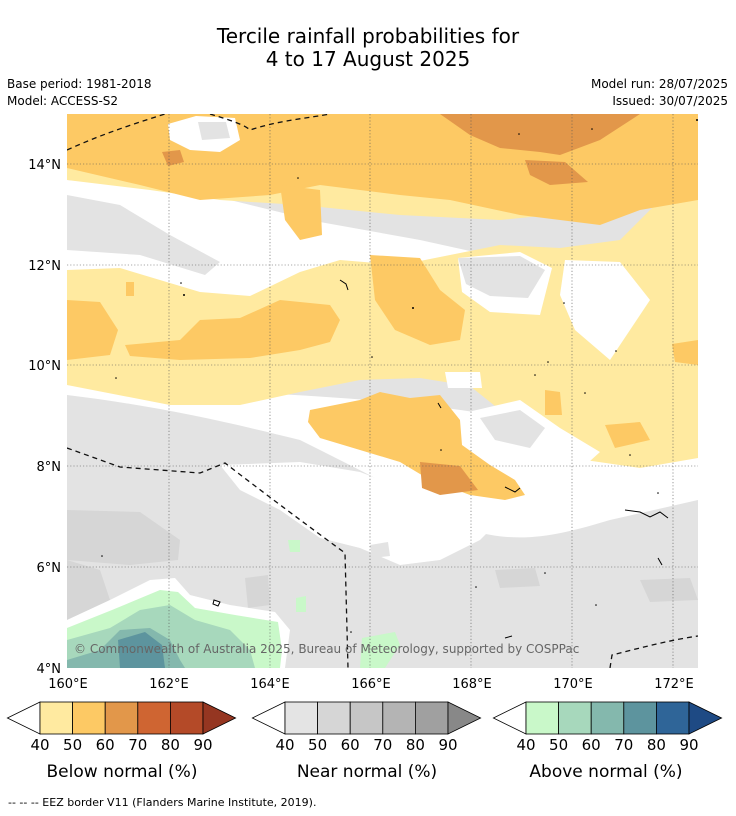 This screenshot has width=736, height=816. What do you see at coordinates (44, 266) in the screenshot?
I see `lat-label-12n: 12°N` at bounding box center [44, 266].